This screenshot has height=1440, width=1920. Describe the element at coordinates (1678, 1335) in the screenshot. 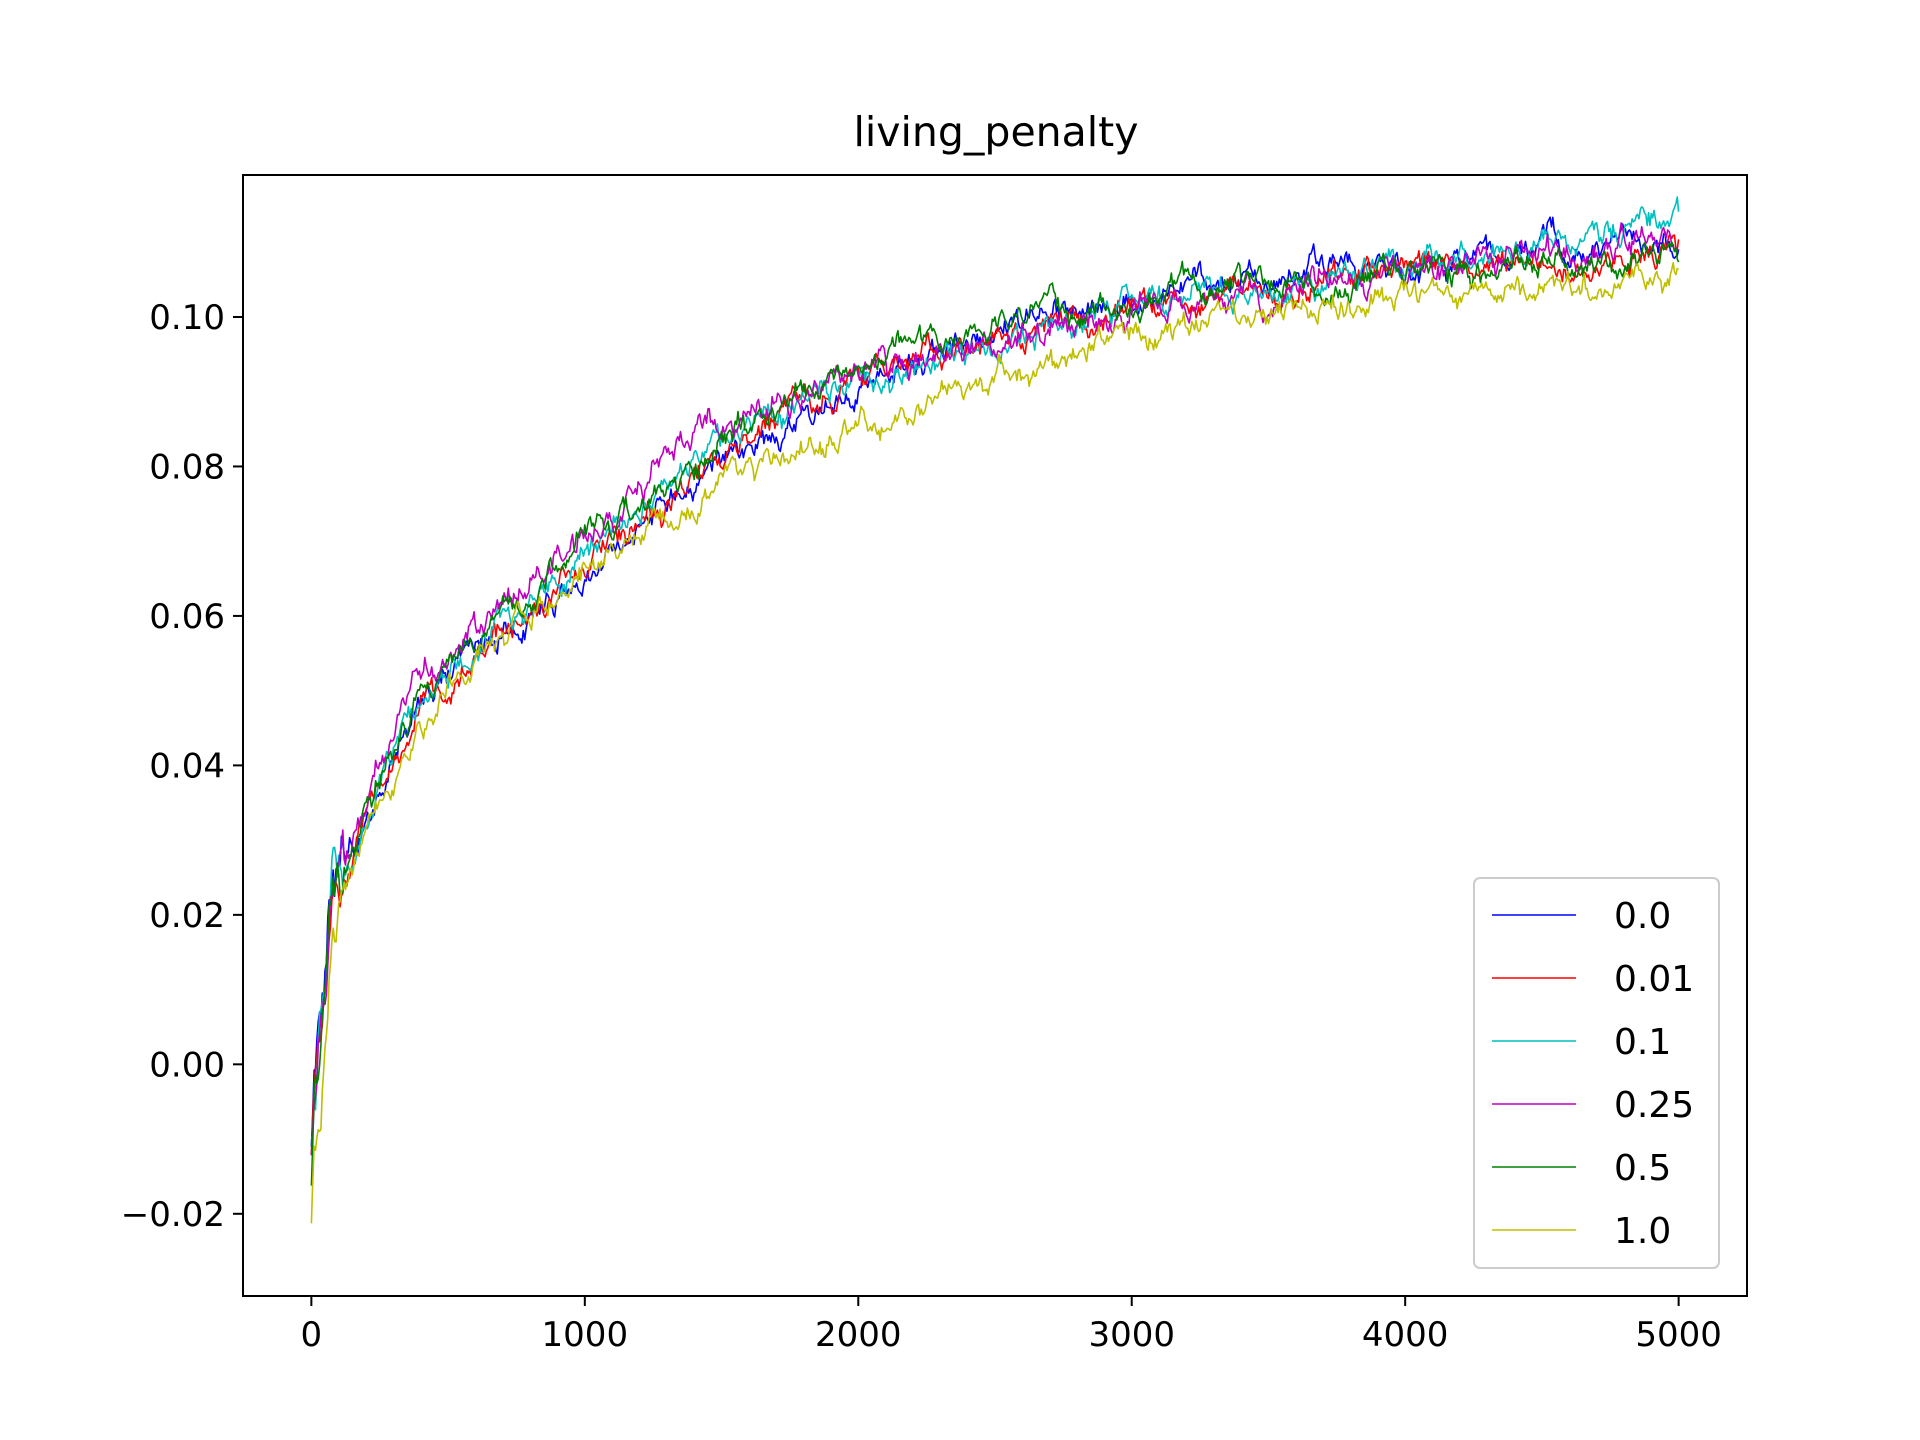

I see `x-tick-label: 5000` at that location.